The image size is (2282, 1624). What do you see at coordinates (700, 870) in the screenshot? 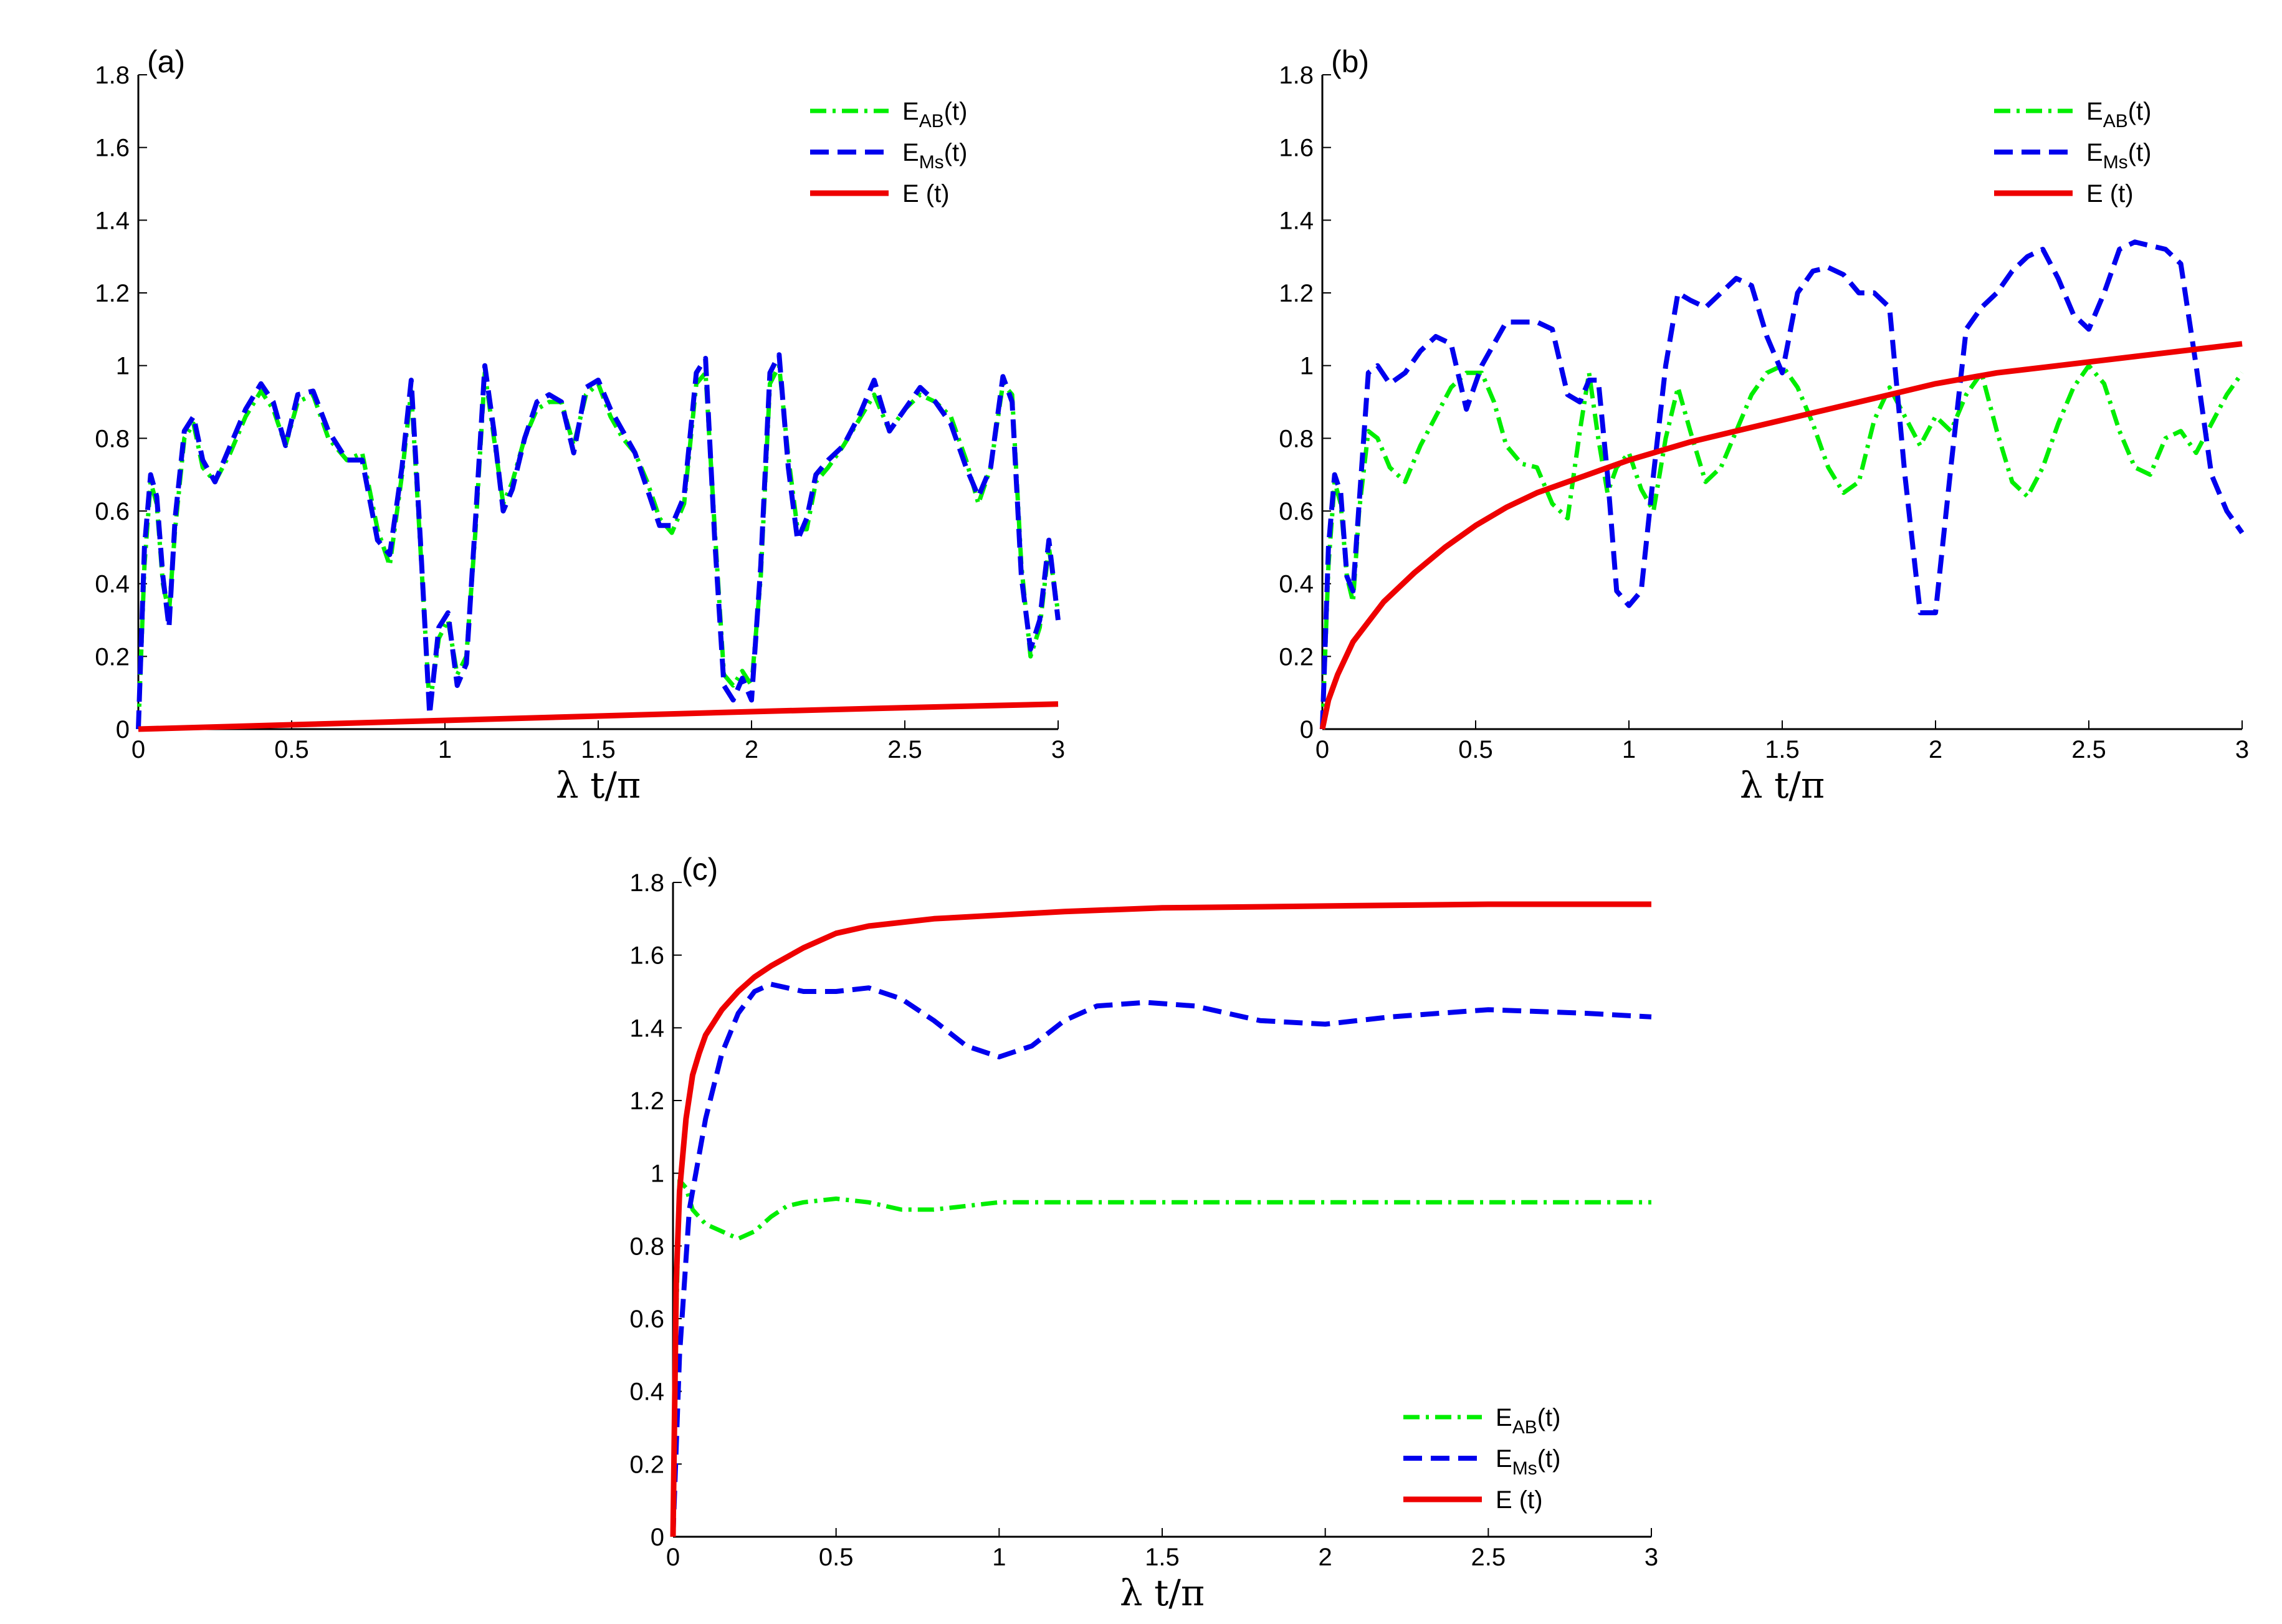
I see `panel-label: (c)` at bounding box center [700, 870].